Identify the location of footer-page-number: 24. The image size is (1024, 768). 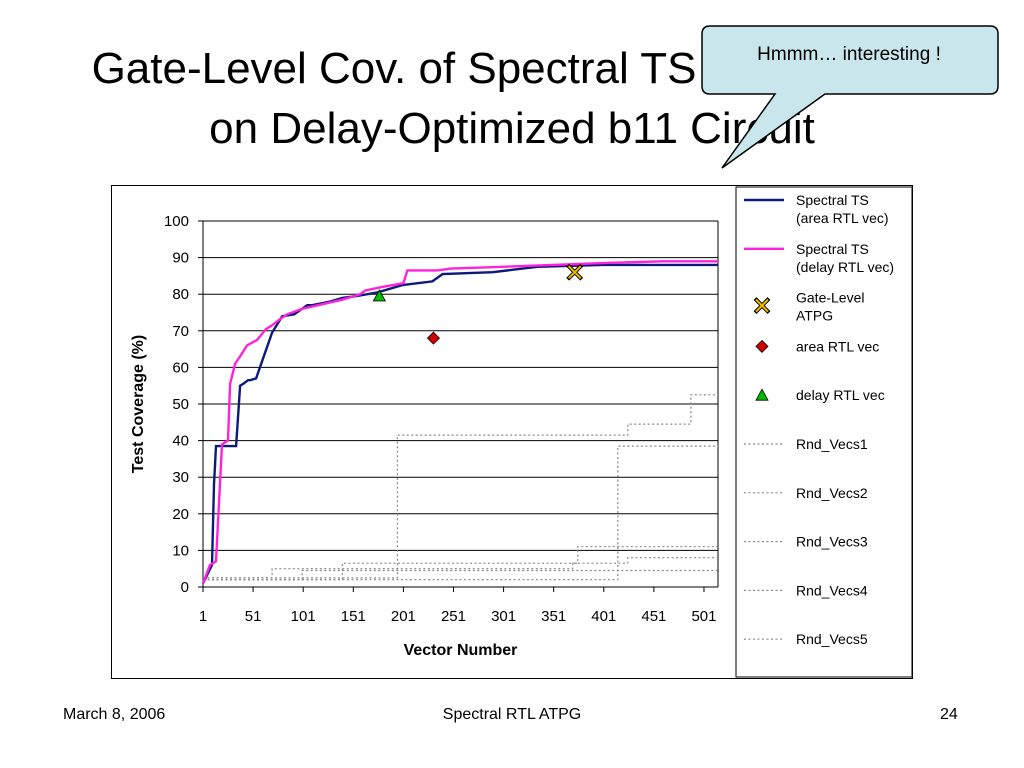
(949, 714).